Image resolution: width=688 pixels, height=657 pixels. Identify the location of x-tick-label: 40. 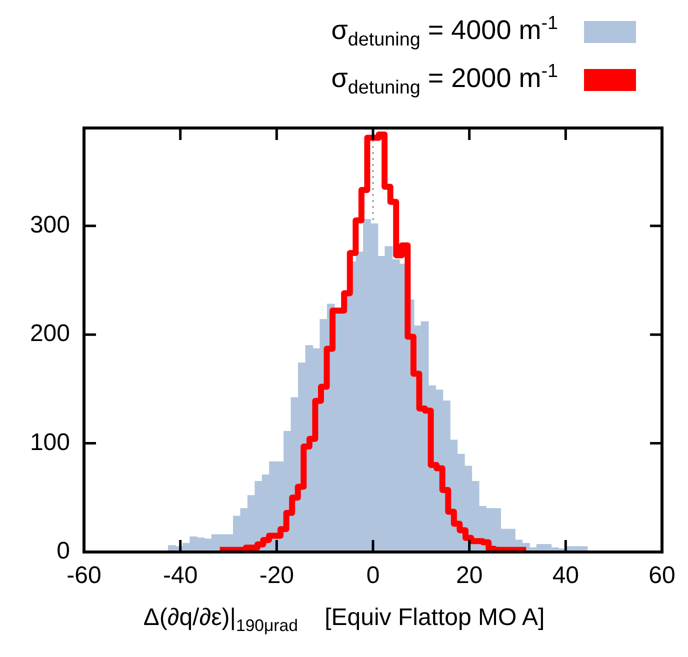
(566, 576).